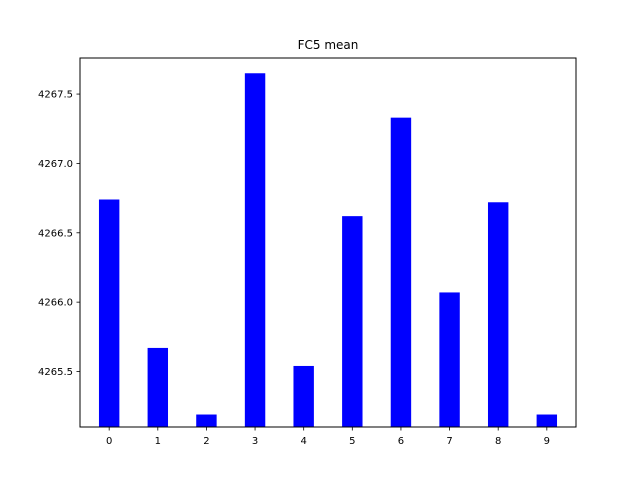 The width and height of the screenshot is (640, 480). What do you see at coordinates (55, 372) in the screenshot?
I see `y-tick-label: 4265.5` at bounding box center [55, 372].